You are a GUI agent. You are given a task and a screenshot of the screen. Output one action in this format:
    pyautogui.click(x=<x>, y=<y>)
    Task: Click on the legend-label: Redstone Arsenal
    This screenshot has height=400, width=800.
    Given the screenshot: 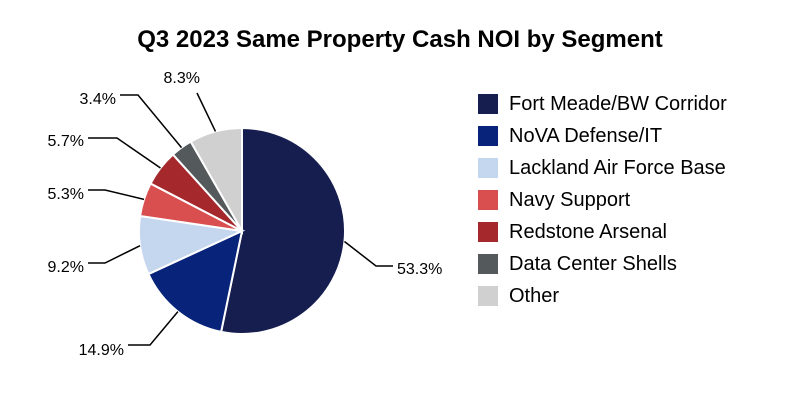 What is the action you would take?
    pyautogui.click(x=588, y=231)
    